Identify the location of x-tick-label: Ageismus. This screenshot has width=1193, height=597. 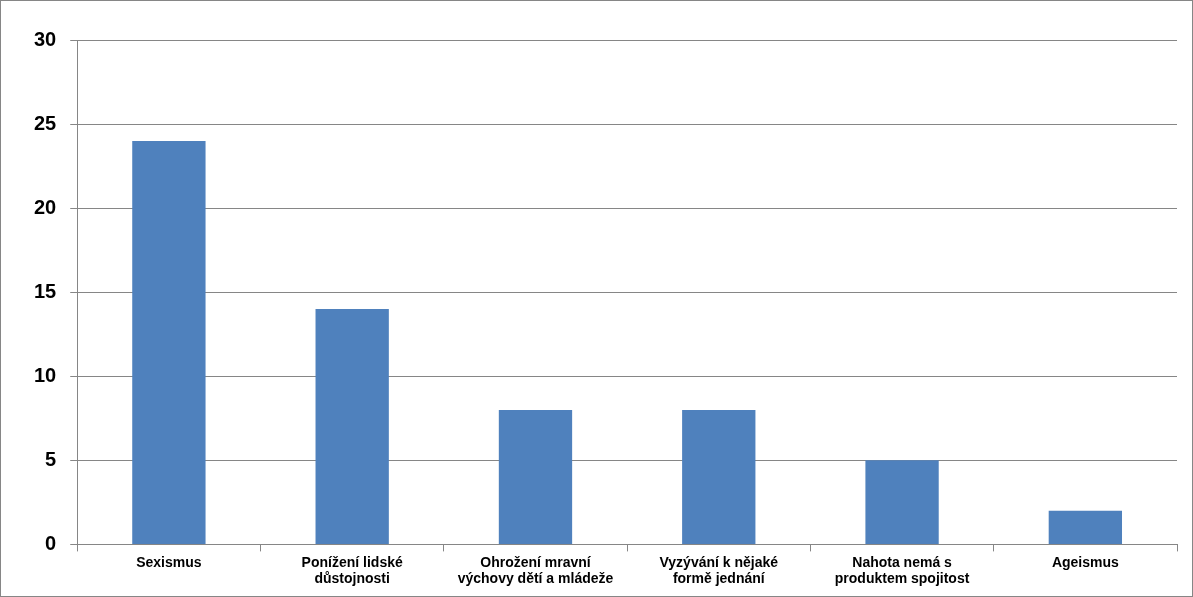
(1085, 561).